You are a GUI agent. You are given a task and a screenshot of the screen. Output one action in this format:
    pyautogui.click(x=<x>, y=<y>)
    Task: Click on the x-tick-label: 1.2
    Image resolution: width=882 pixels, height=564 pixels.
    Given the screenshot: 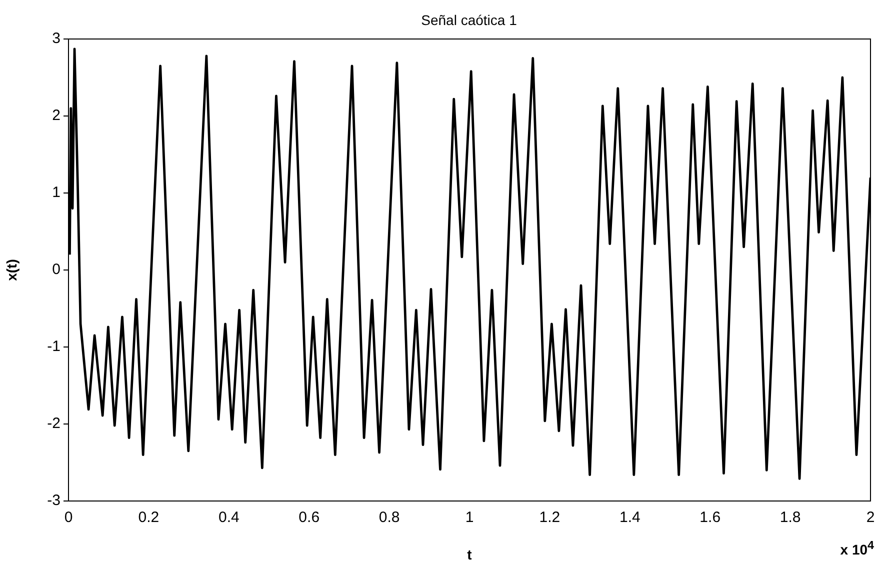 What is the action you would take?
    pyautogui.click(x=549, y=517)
    